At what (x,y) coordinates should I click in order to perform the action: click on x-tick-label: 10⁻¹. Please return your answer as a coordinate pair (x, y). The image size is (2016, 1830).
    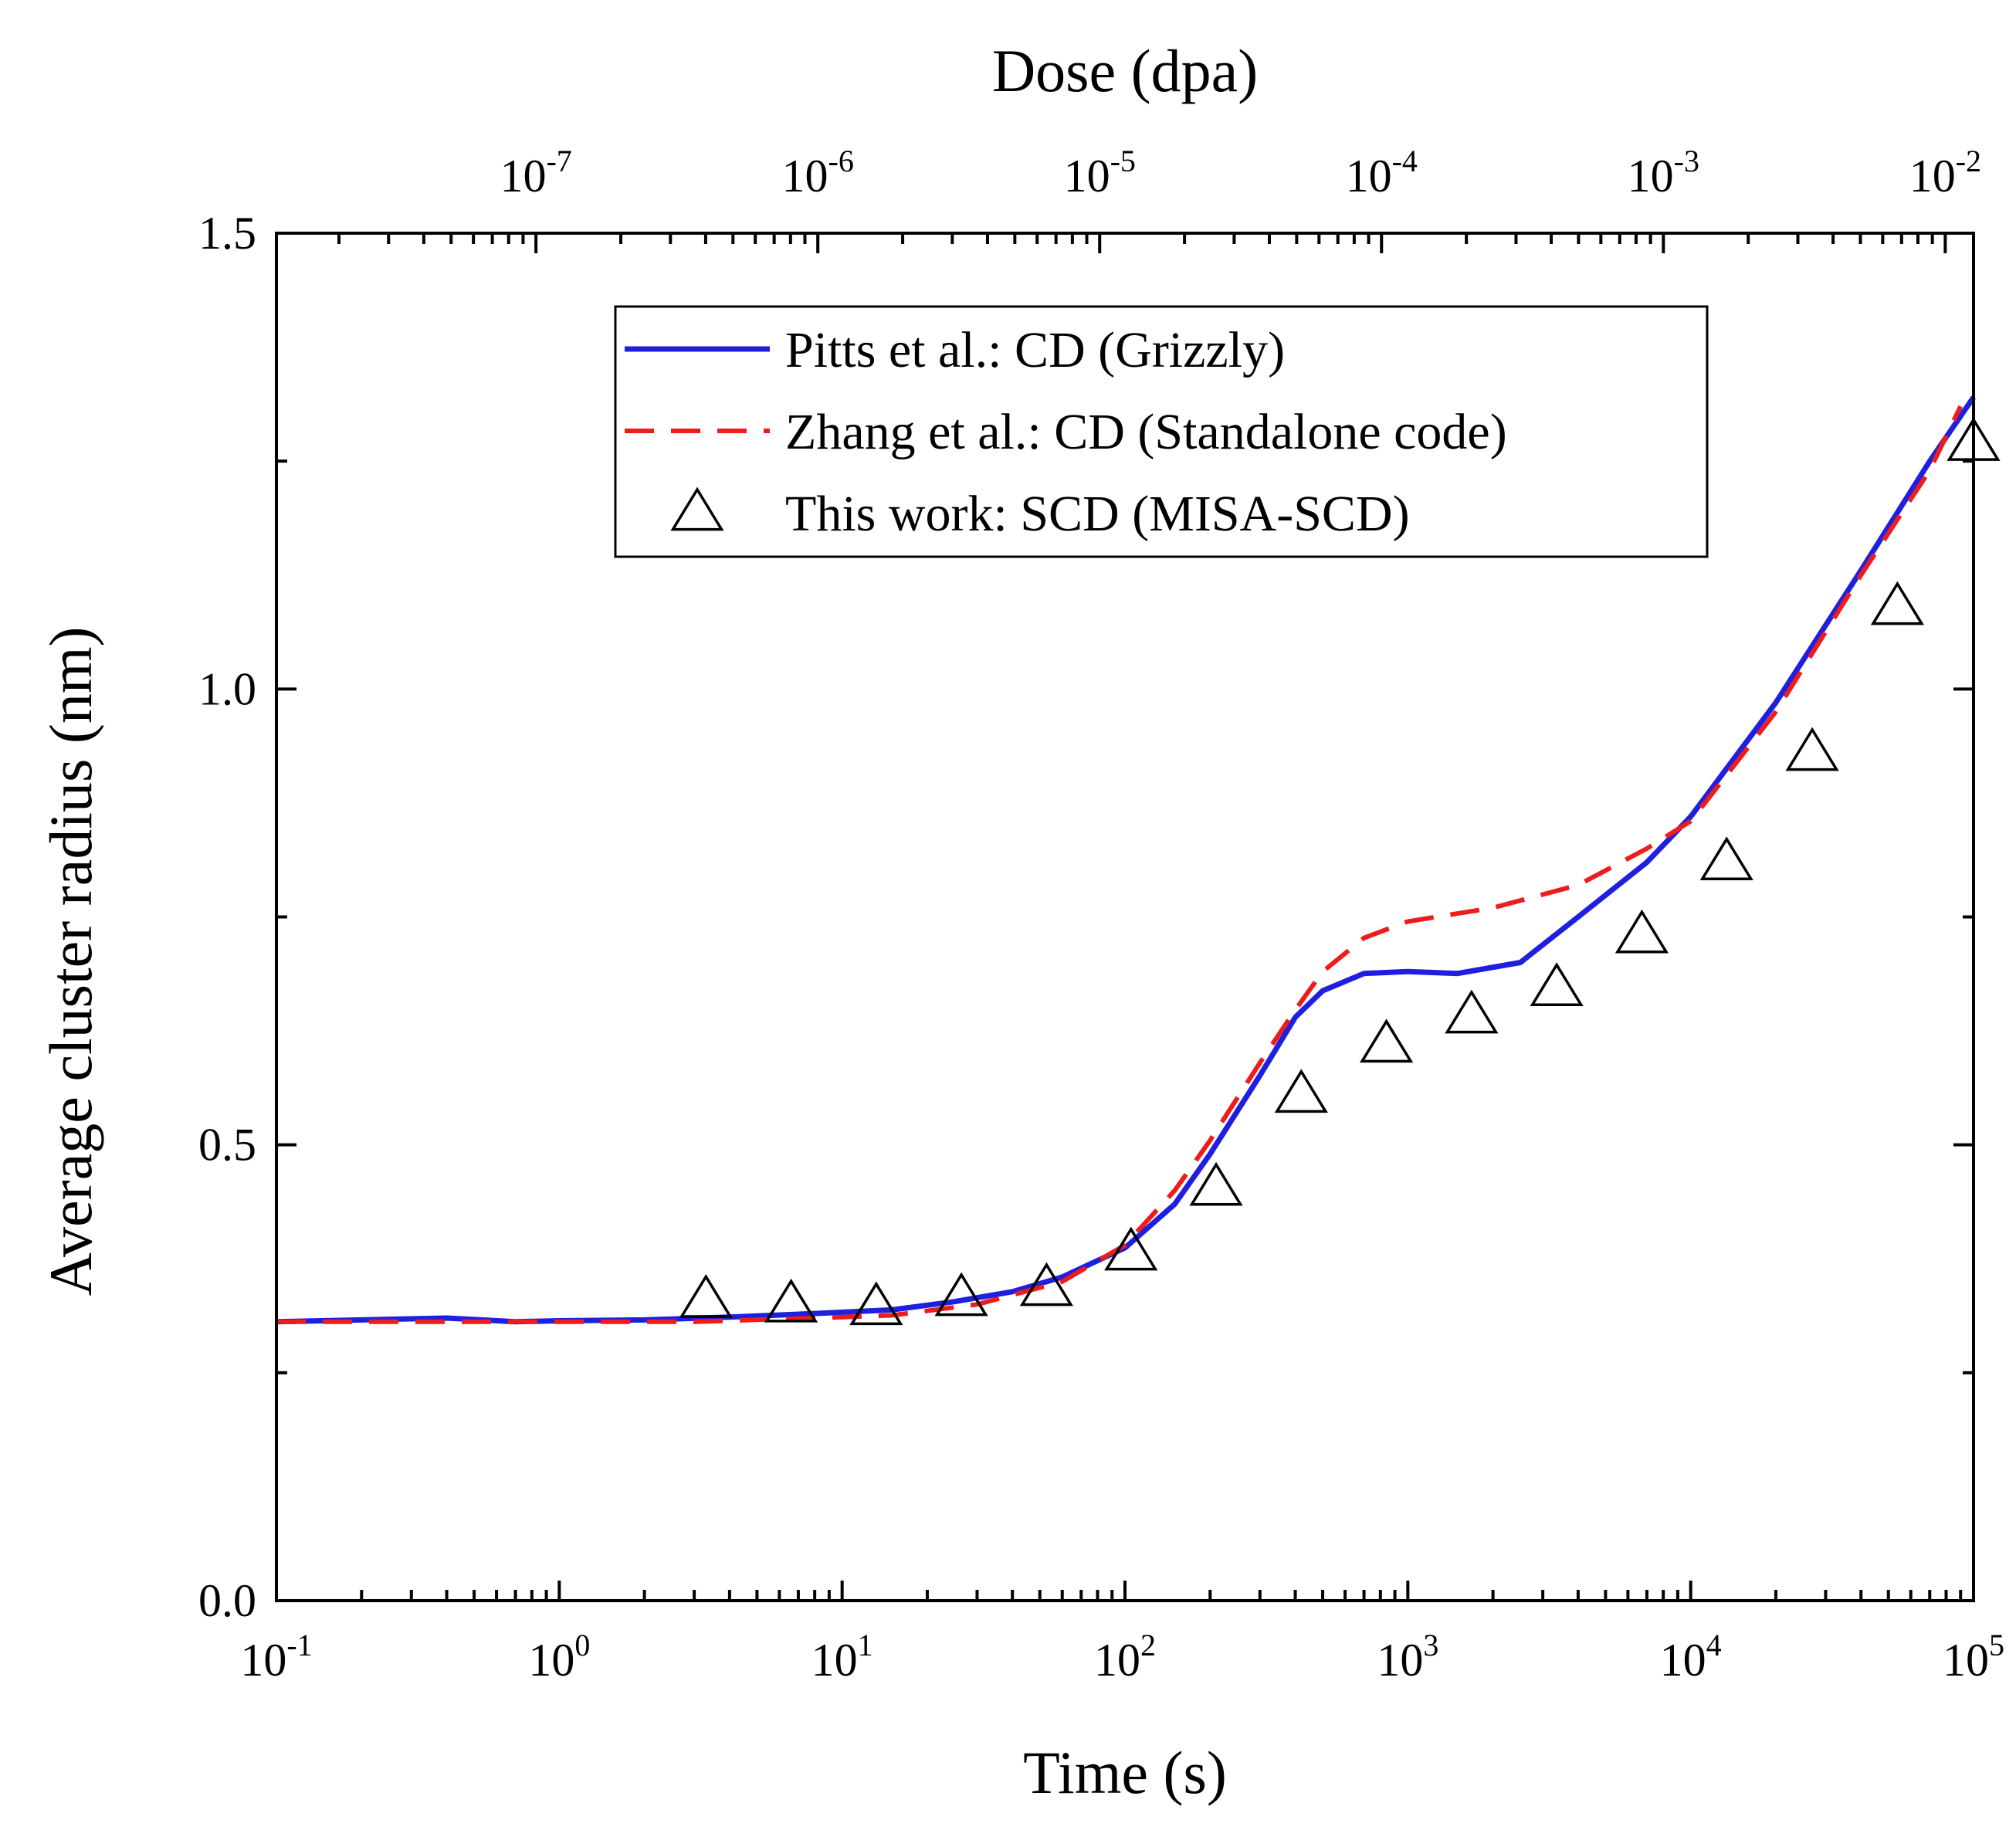
    Looking at the image, I should click on (276, 1657).